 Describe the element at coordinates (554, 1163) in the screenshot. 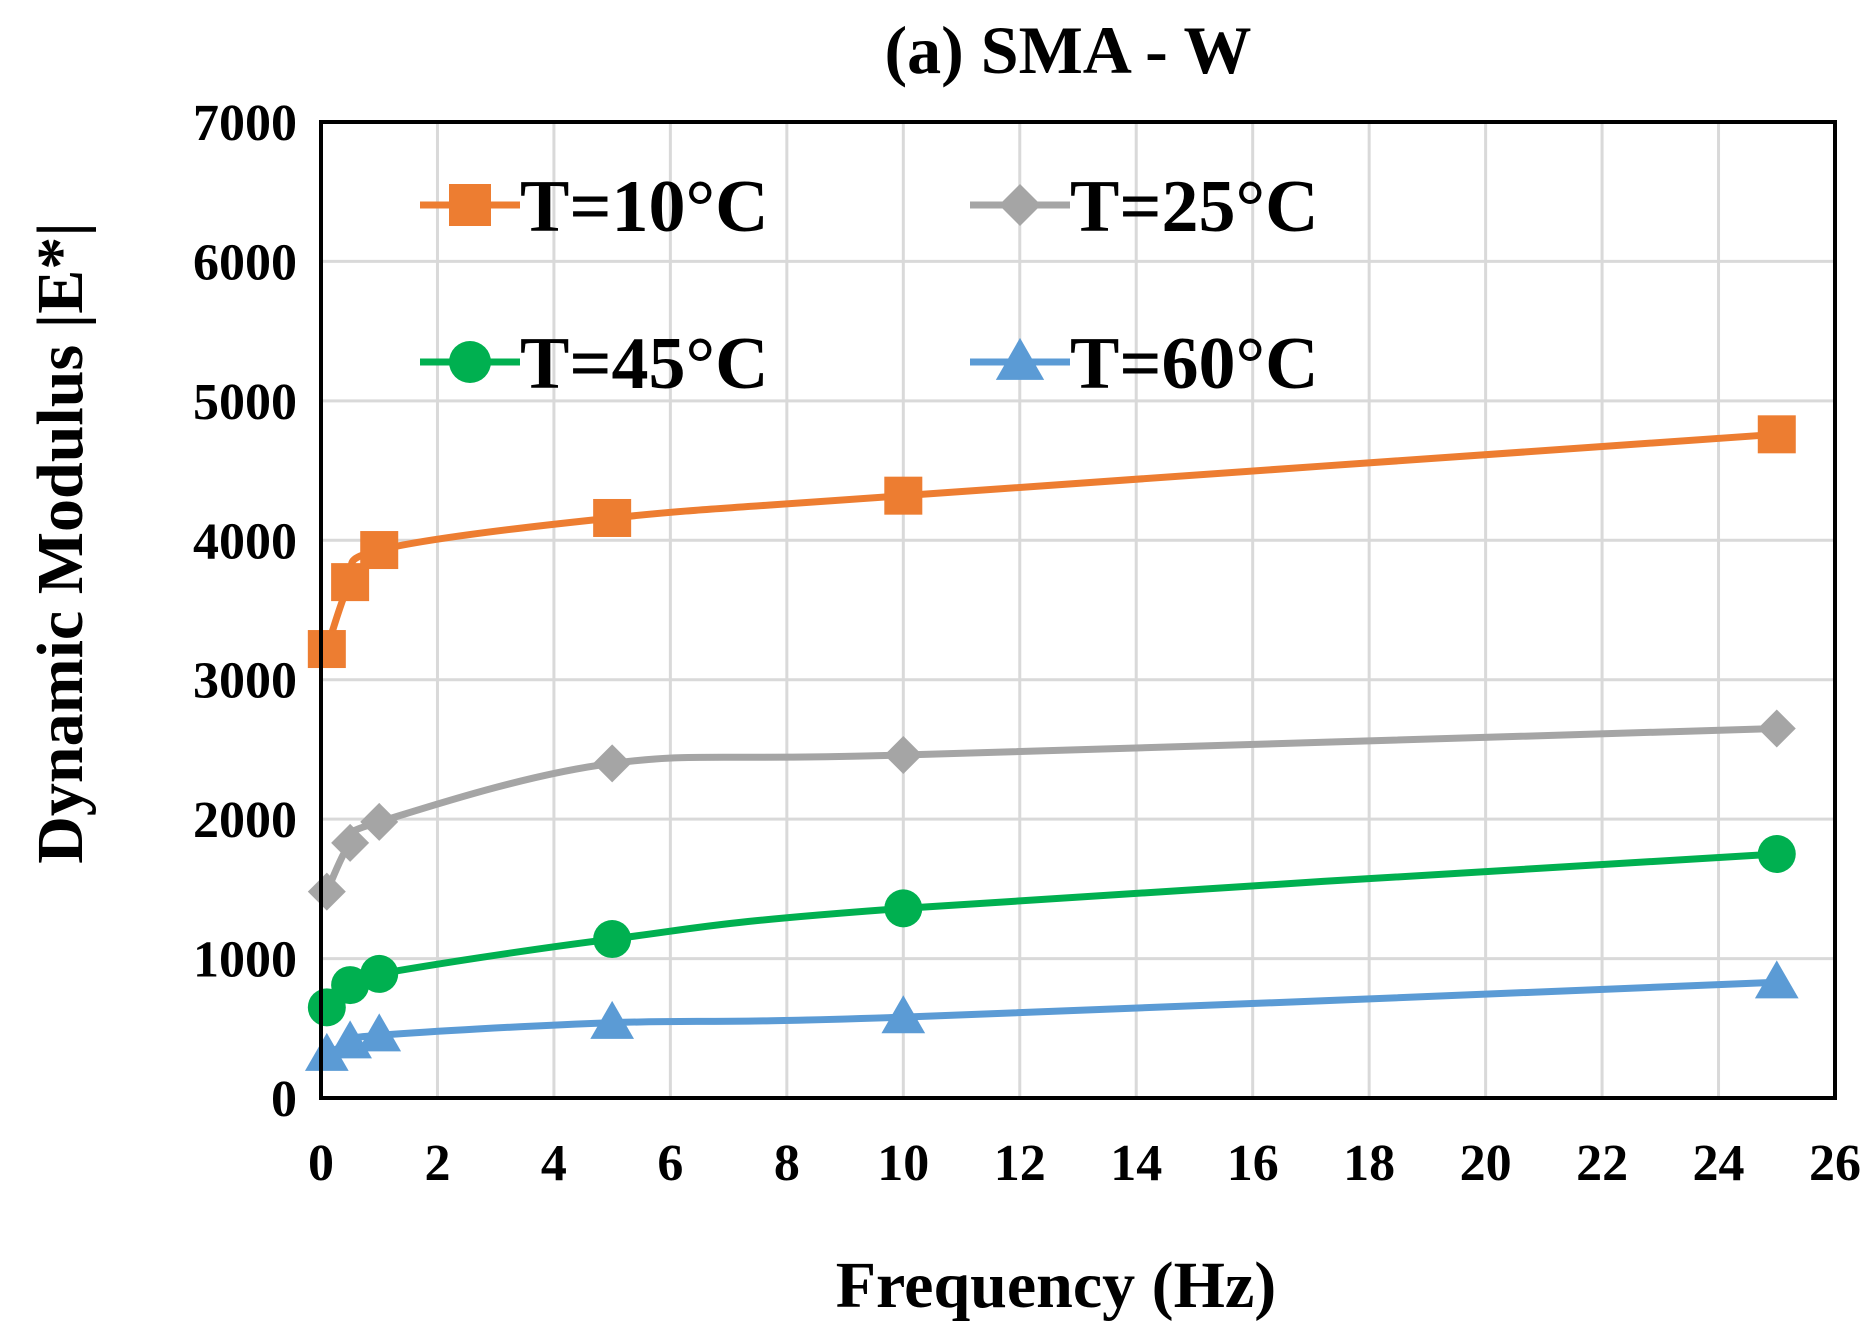

I see `x-tick-label: 4` at that location.